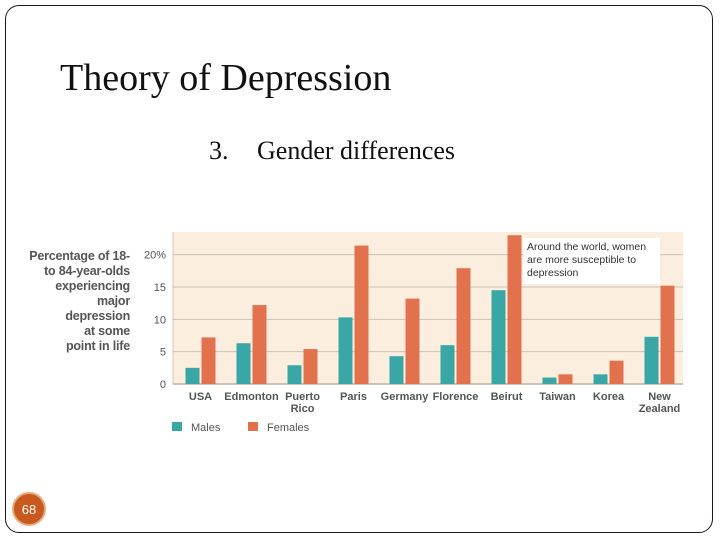 The width and height of the screenshot is (720, 540). I want to click on x-tick-label: New, so click(659, 397).